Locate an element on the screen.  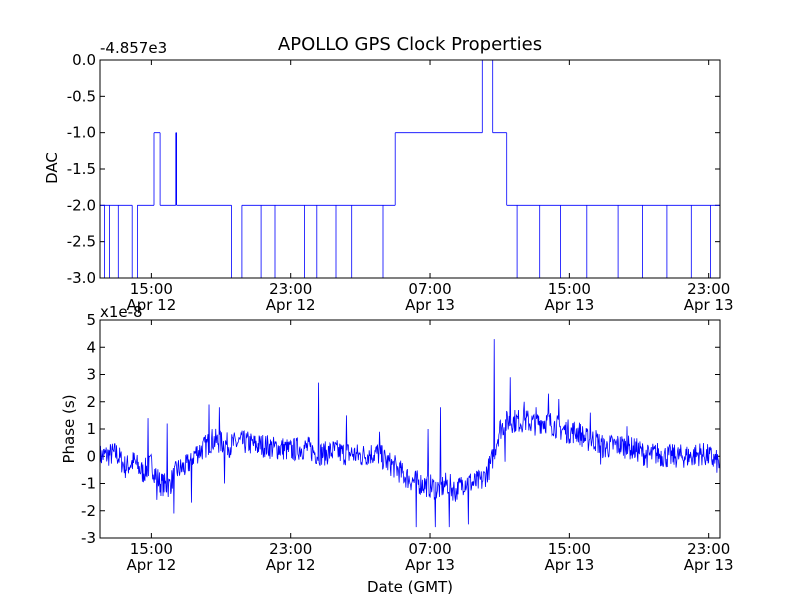
phase-y-tick-label: -1 is located at coordinates (88, 484).